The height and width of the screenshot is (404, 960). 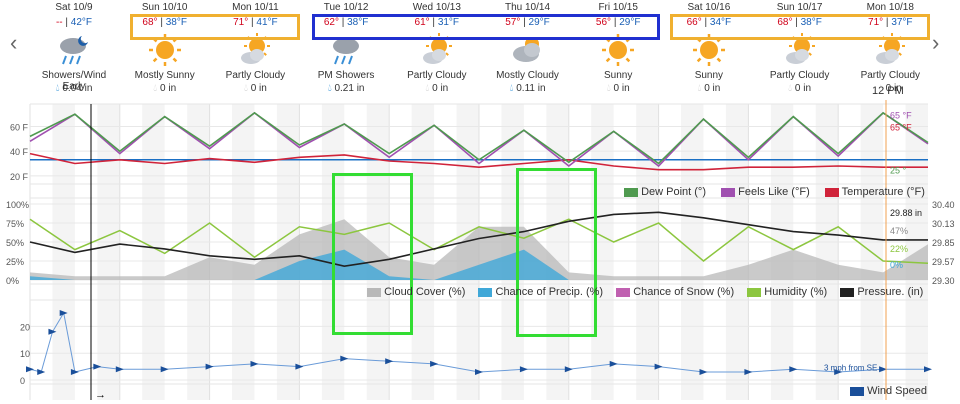 I want to click on day-date: Mon 10/11, so click(x=255, y=7).